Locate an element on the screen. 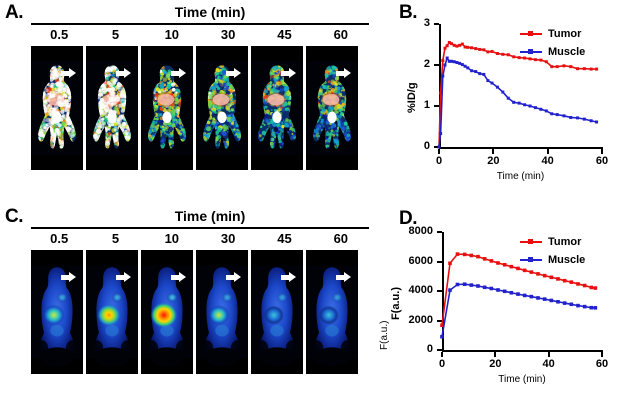 This screenshot has width=632, height=400. y-axis-label: F(a.u.) is located at coordinates (396, 303).